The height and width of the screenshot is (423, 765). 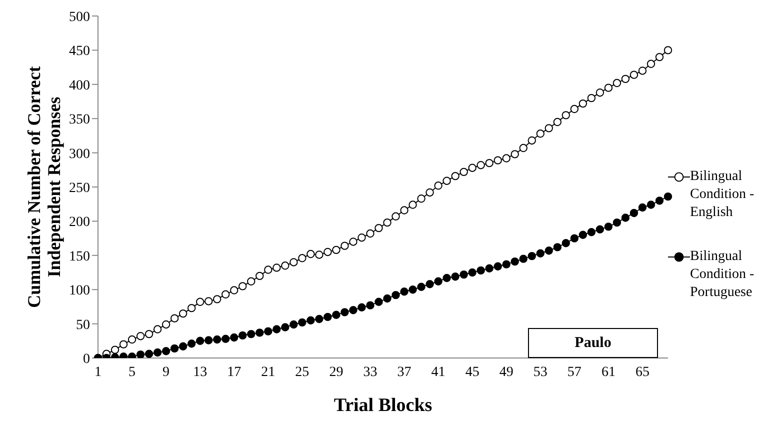 What do you see at coordinates (79, 256) in the screenshot?
I see `y-tick-label: 150` at bounding box center [79, 256].